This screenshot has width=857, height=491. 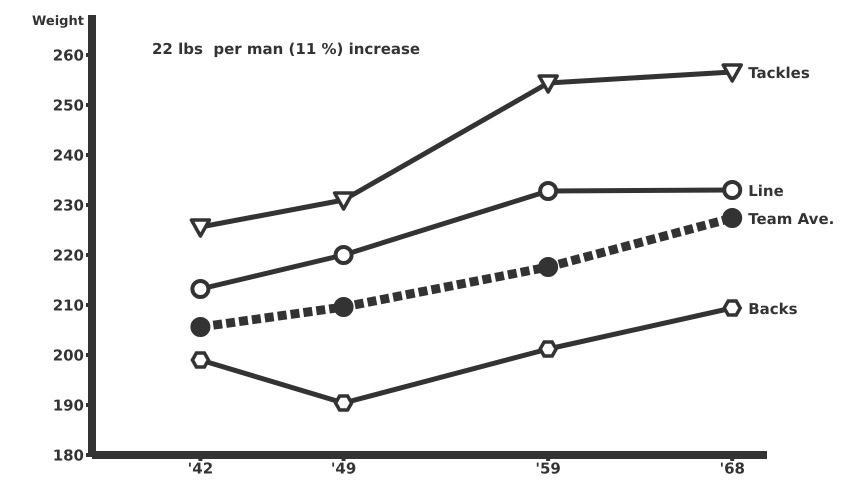 I want to click on y-tick-label: 250, so click(x=68, y=105).